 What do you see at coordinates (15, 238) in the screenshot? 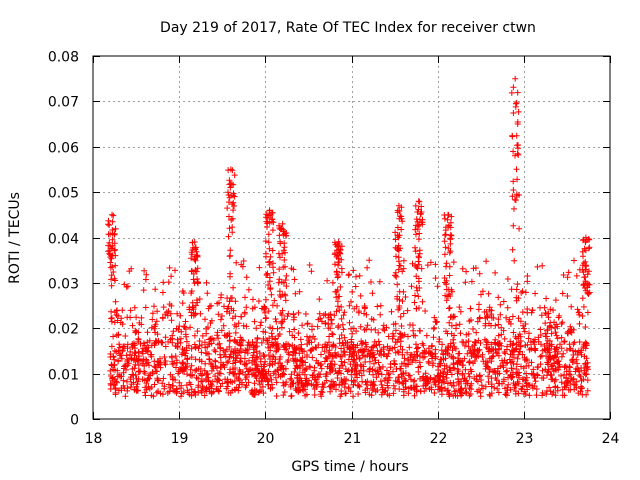
I see `y-axis-title: ROTI / TECUs` at bounding box center [15, 238].